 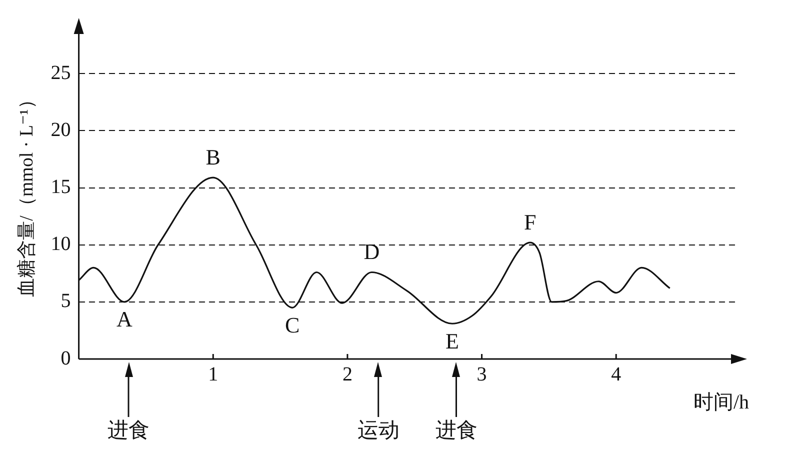 I want to click on y-axis-title: 血糖含量/（mmol · L⁻¹）, so click(x=27, y=193).